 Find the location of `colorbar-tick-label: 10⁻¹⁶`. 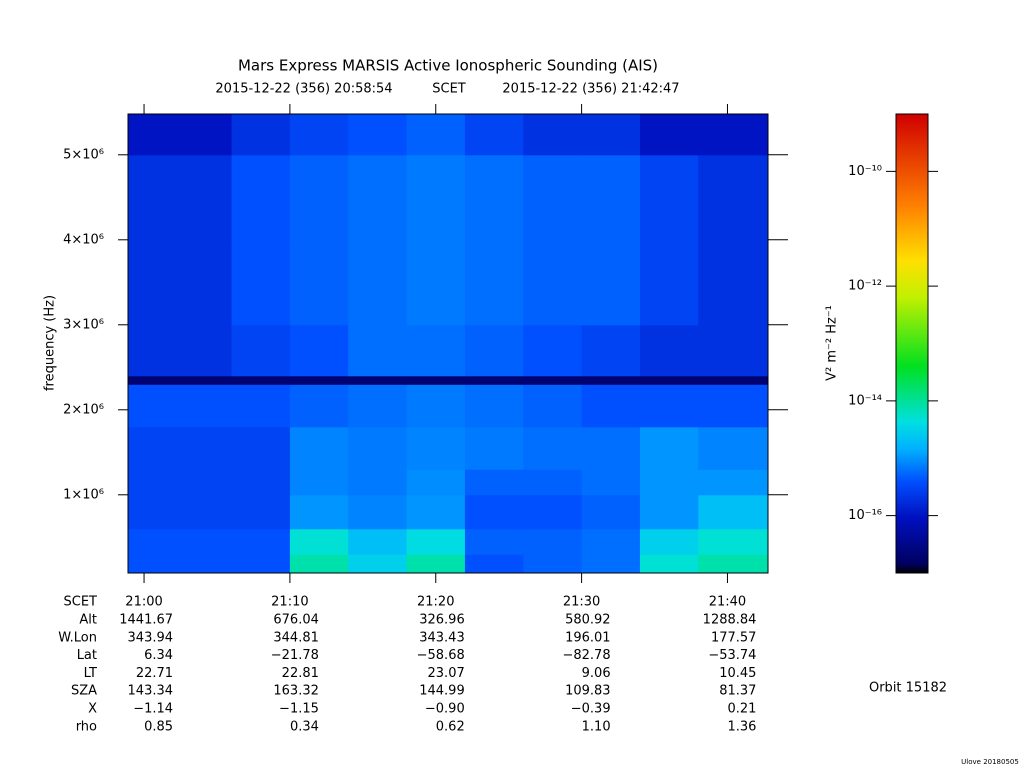

colorbar-tick-label: 10⁻¹⁶ is located at coordinates (865, 515).